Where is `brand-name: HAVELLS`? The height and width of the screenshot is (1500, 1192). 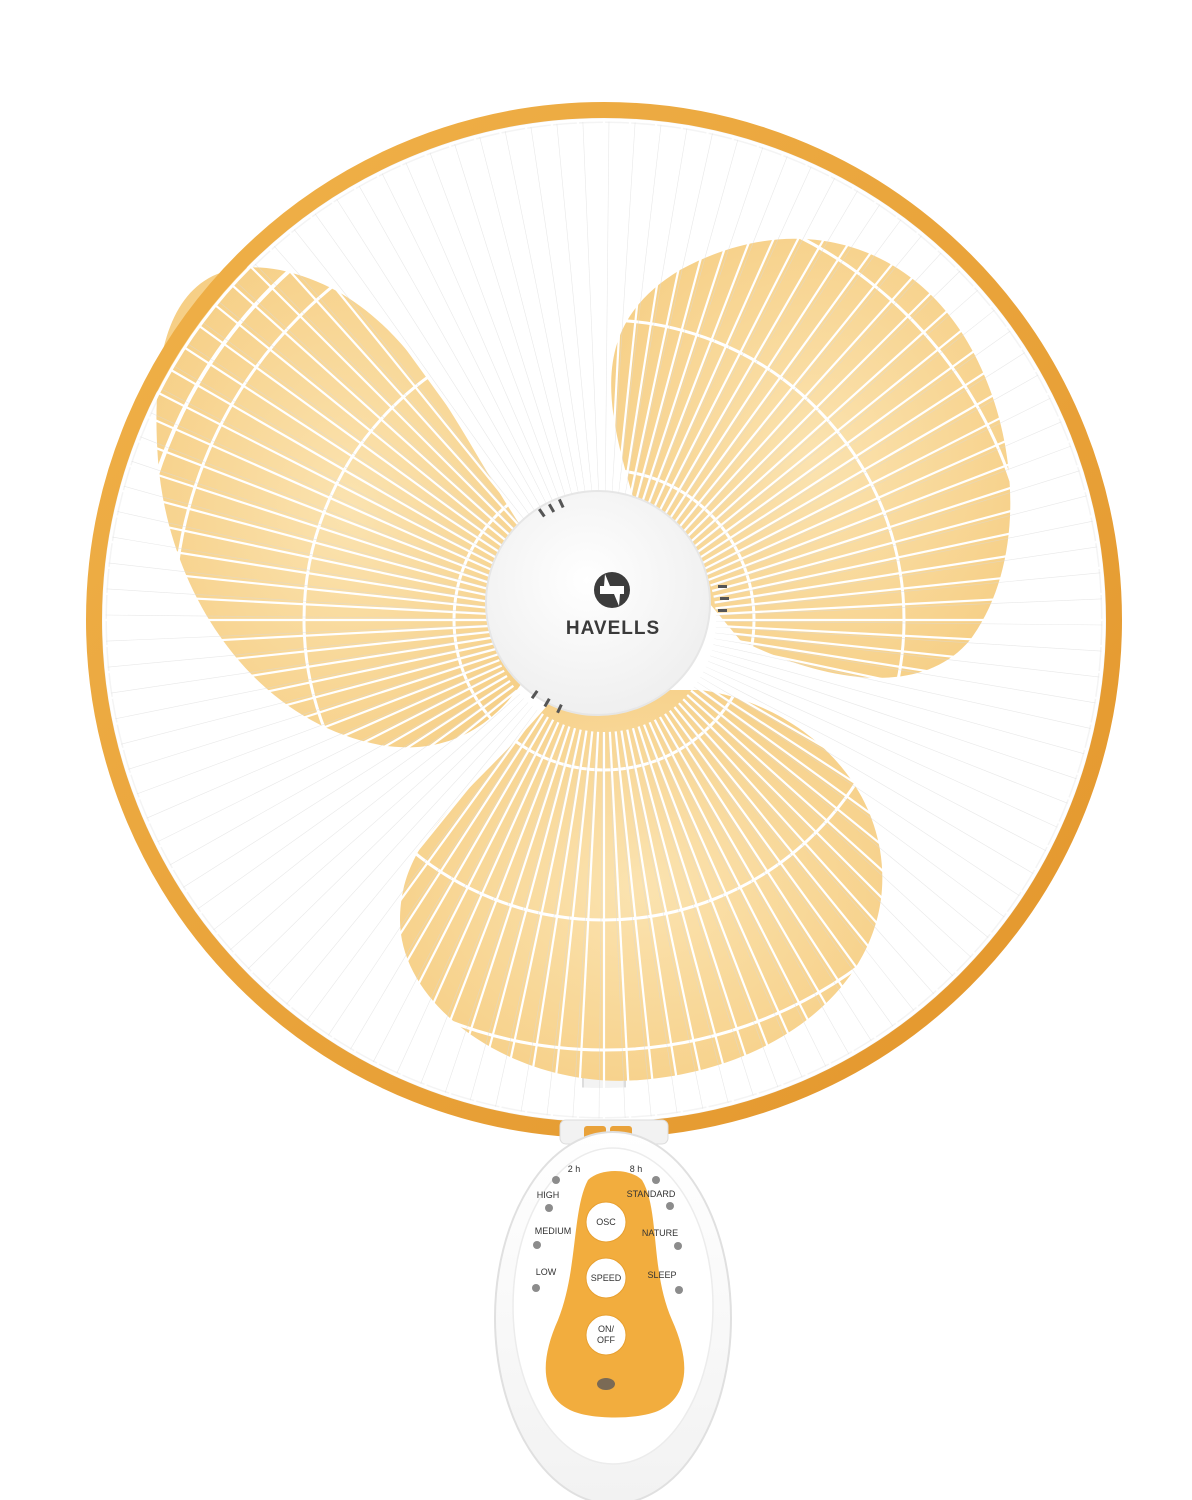 brand-name: HAVELLS is located at coordinates (613, 628).